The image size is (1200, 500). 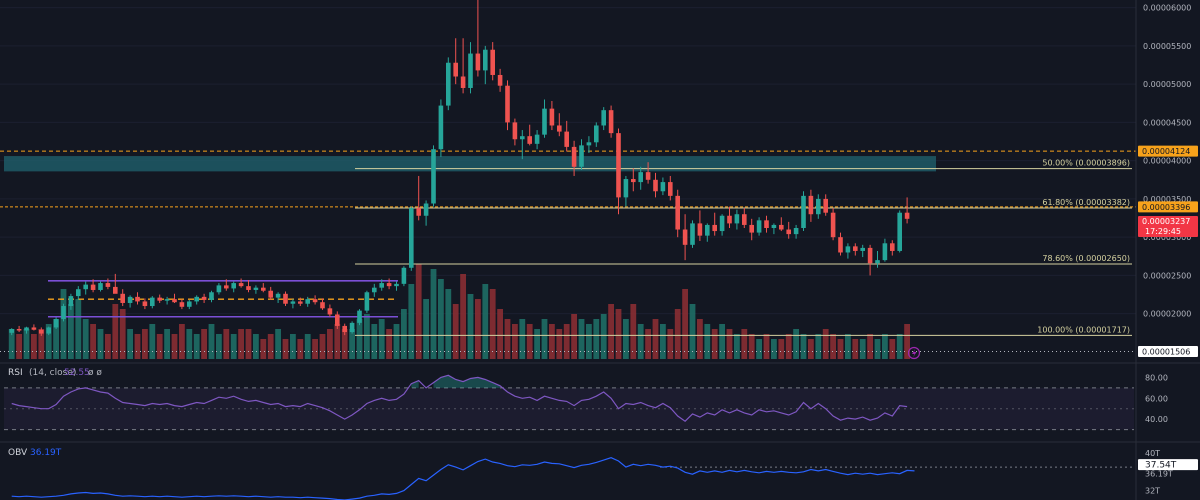 I want to click on rsi-label: RSI, so click(x=15, y=373).